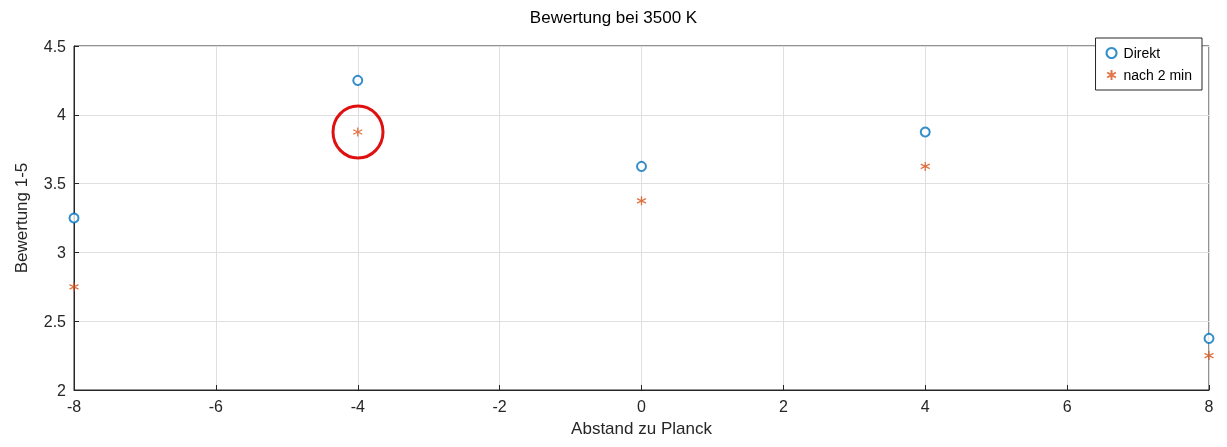  What do you see at coordinates (216, 406) in the screenshot?
I see `x-tick-label: -6` at bounding box center [216, 406].